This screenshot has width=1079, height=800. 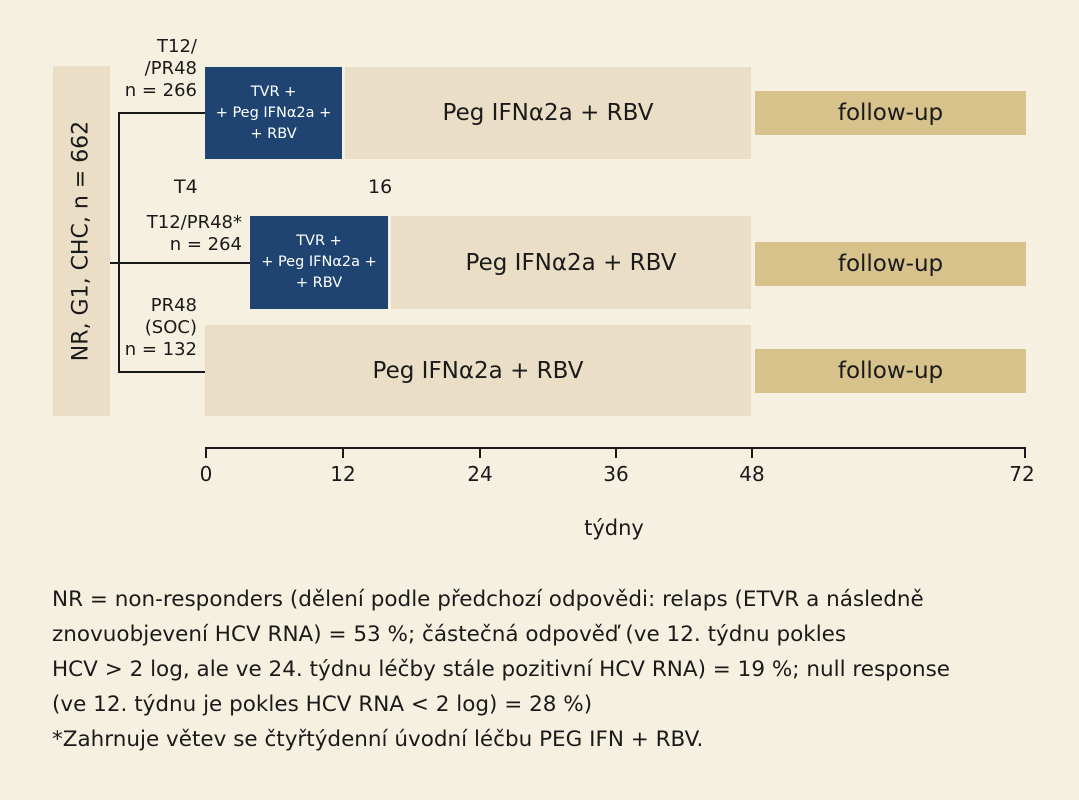 I want to click on arm1-followup-box: follow-up, so click(x=890, y=113).